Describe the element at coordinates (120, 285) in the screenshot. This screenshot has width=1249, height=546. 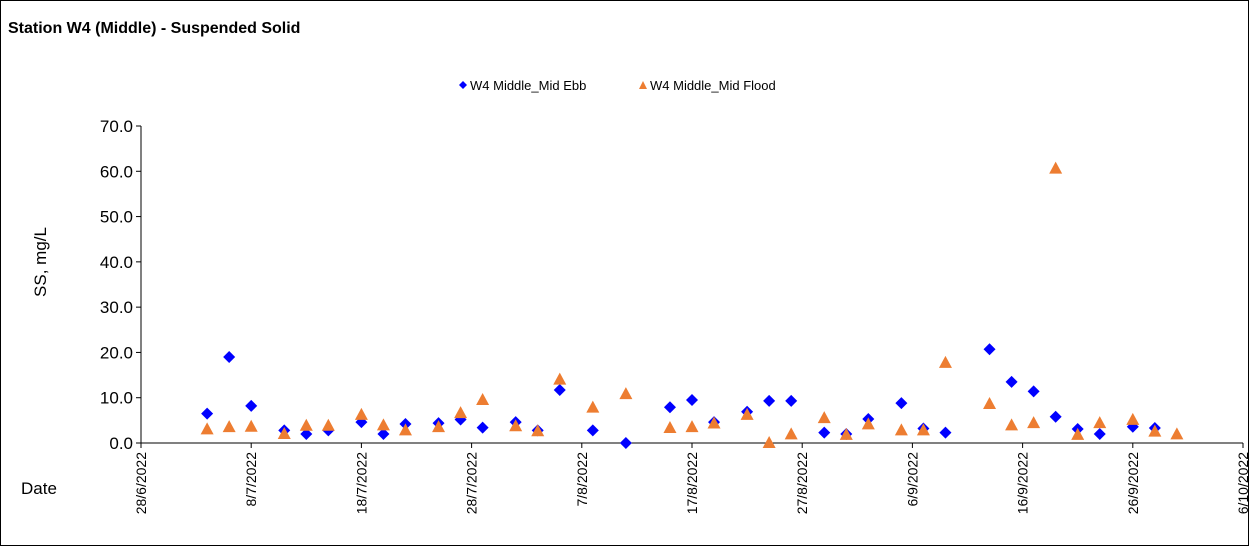
I see `y-axis-ticks: 0.0 10.0 20.0 30.0 40.0 50.0 60.0 70.0` at that location.